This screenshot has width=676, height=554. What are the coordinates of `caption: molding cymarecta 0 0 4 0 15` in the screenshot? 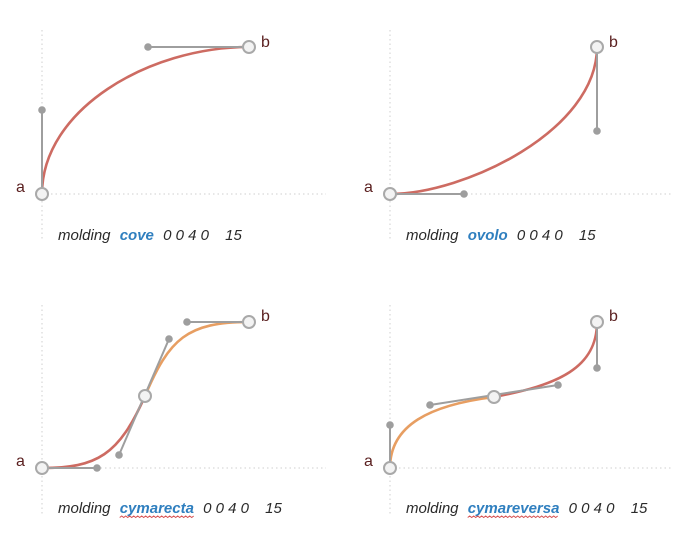 It's located at (170, 508).